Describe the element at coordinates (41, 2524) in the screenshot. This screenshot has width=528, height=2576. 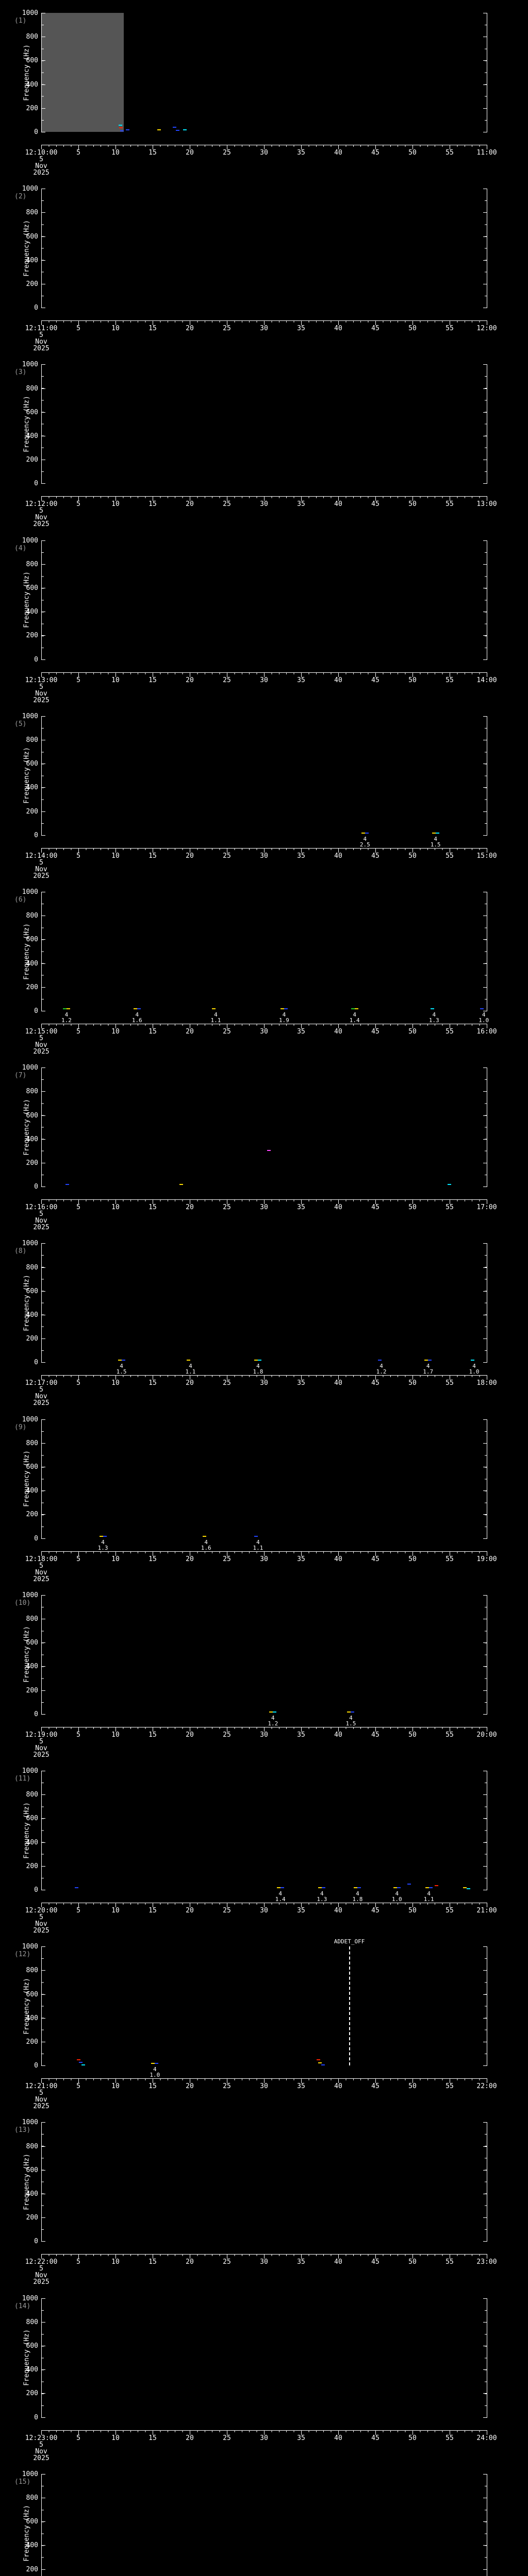
I see `y-axis-left` at that location.